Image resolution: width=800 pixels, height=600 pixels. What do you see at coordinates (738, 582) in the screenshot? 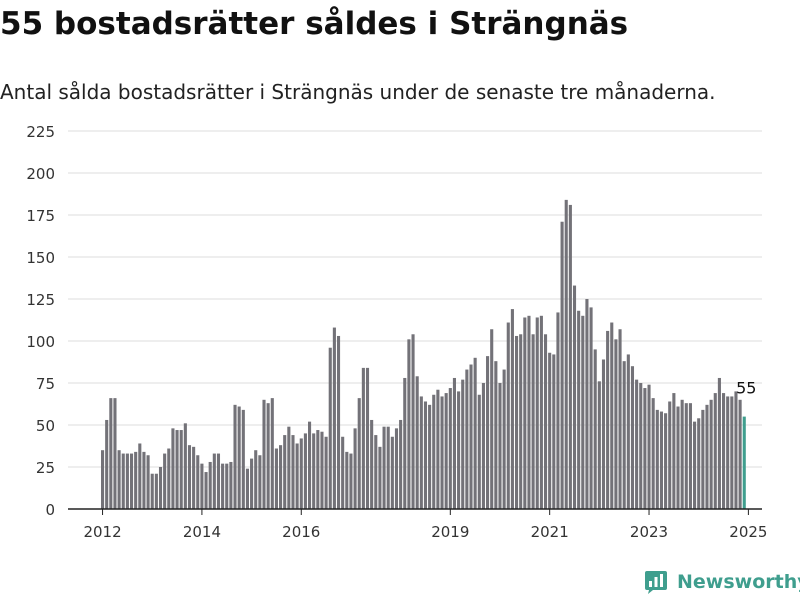
I see `brand-name: Newsworthy` at bounding box center [738, 582].